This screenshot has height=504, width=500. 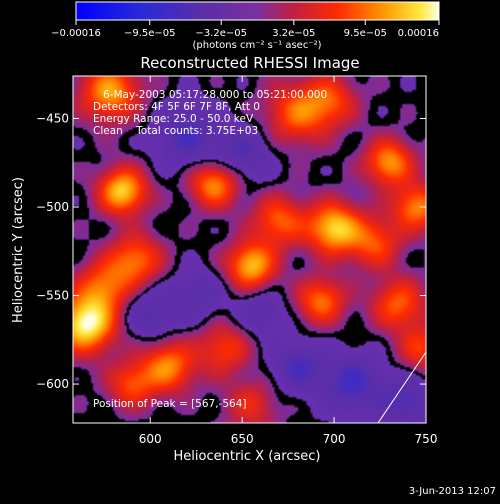 What do you see at coordinates (52, 296) in the screenshot?
I see `y-tick-label: −550` at bounding box center [52, 296].